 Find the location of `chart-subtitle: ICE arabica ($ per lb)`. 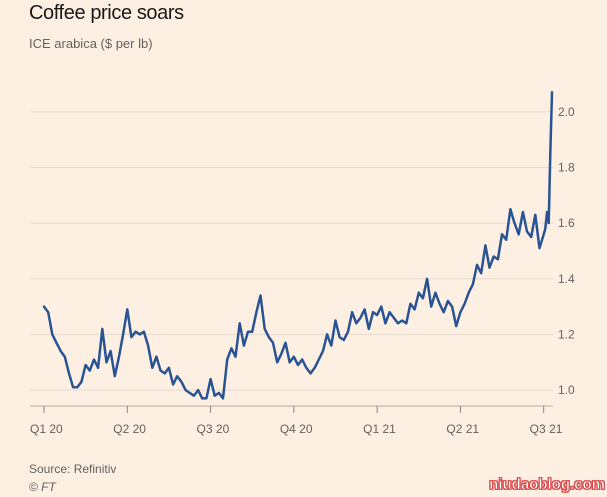

chart-subtitle: ICE arabica ($ per lb) is located at coordinates (91, 43).